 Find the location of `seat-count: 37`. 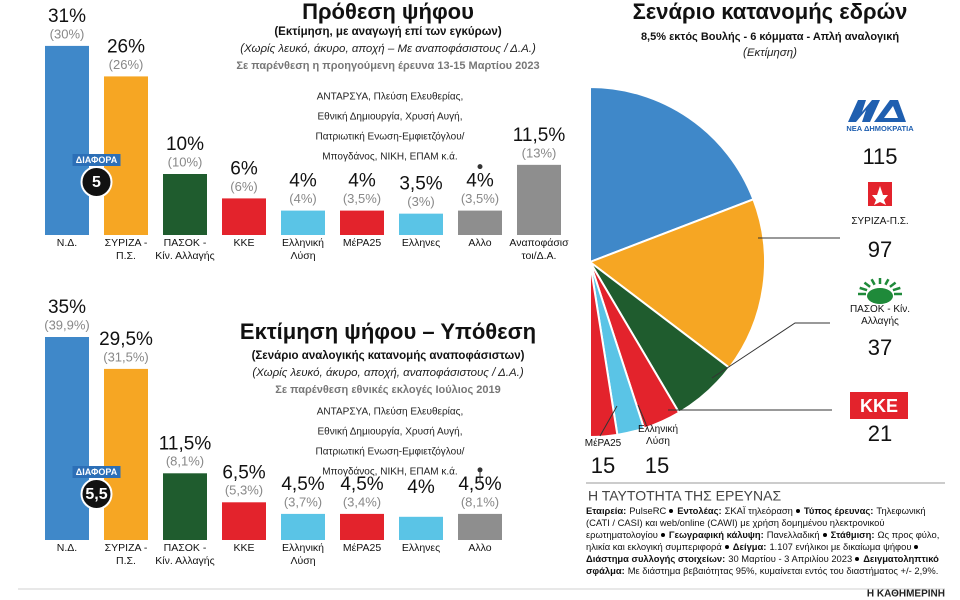

seat-count: 37 is located at coordinates (880, 347).